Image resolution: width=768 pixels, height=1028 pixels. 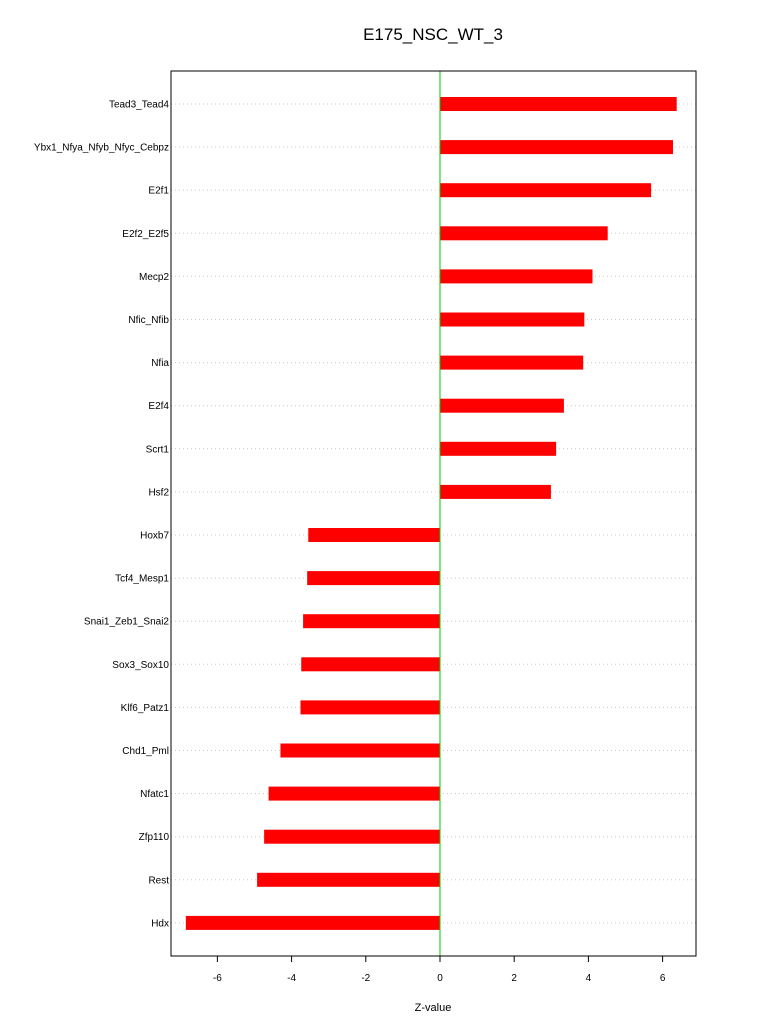 What do you see at coordinates (154, 837) in the screenshot?
I see `category-label: Zfp110` at bounding box center [154, 837].